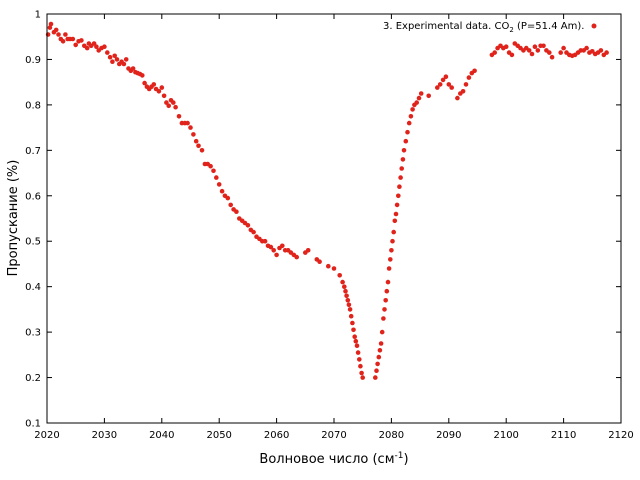  Describe the element at coordinates (505, 435) in the screenshot. I see `x-tick-label: 2100` at that location.